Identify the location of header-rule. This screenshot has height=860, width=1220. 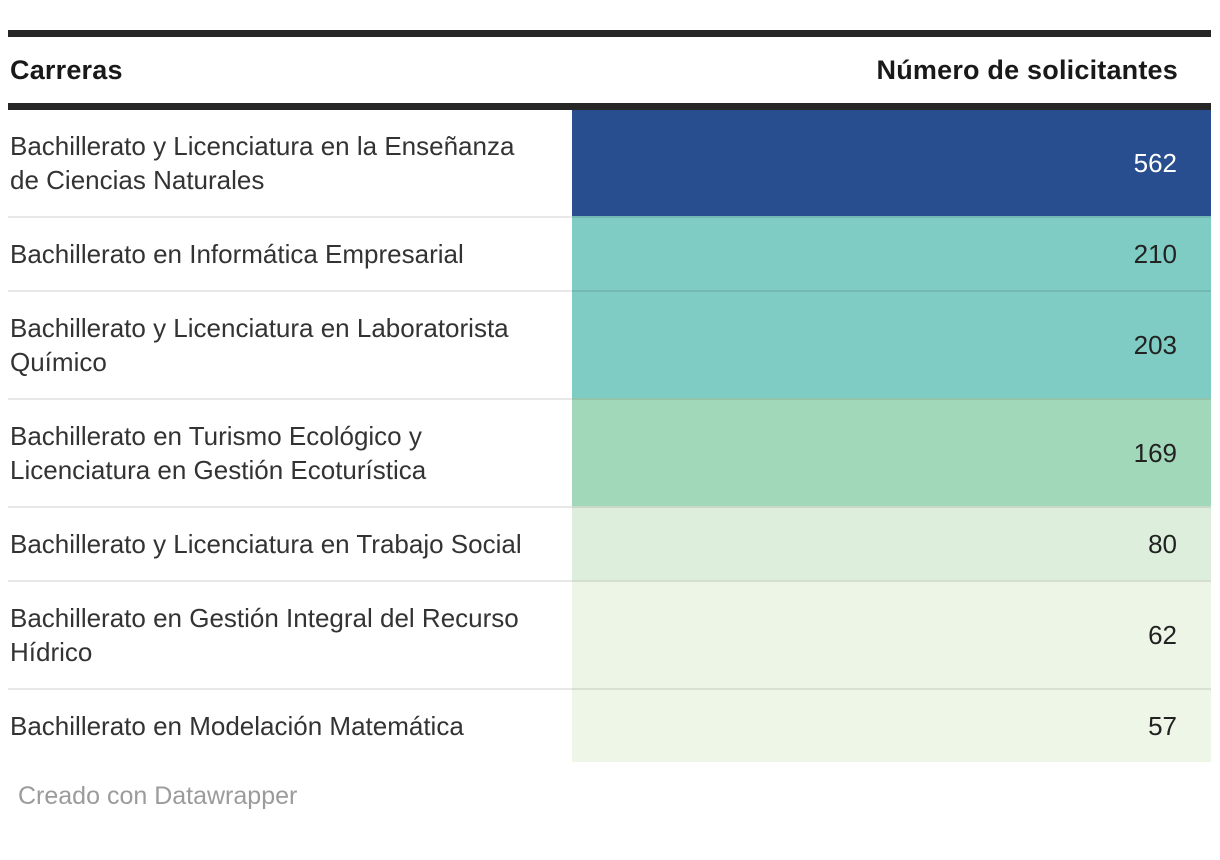
(609, 106).